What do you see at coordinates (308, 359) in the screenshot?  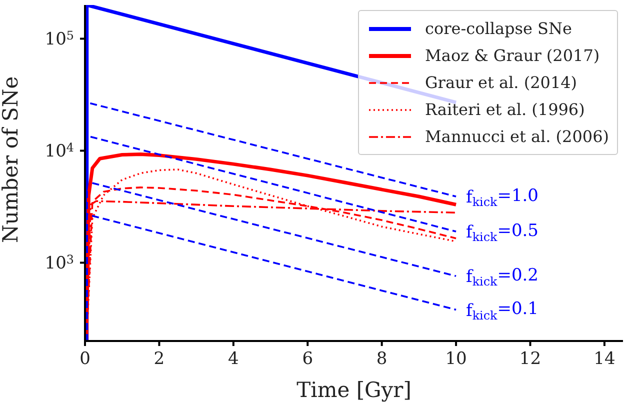 I see `x-tick-label: 6` at bounding box center [308, 359].